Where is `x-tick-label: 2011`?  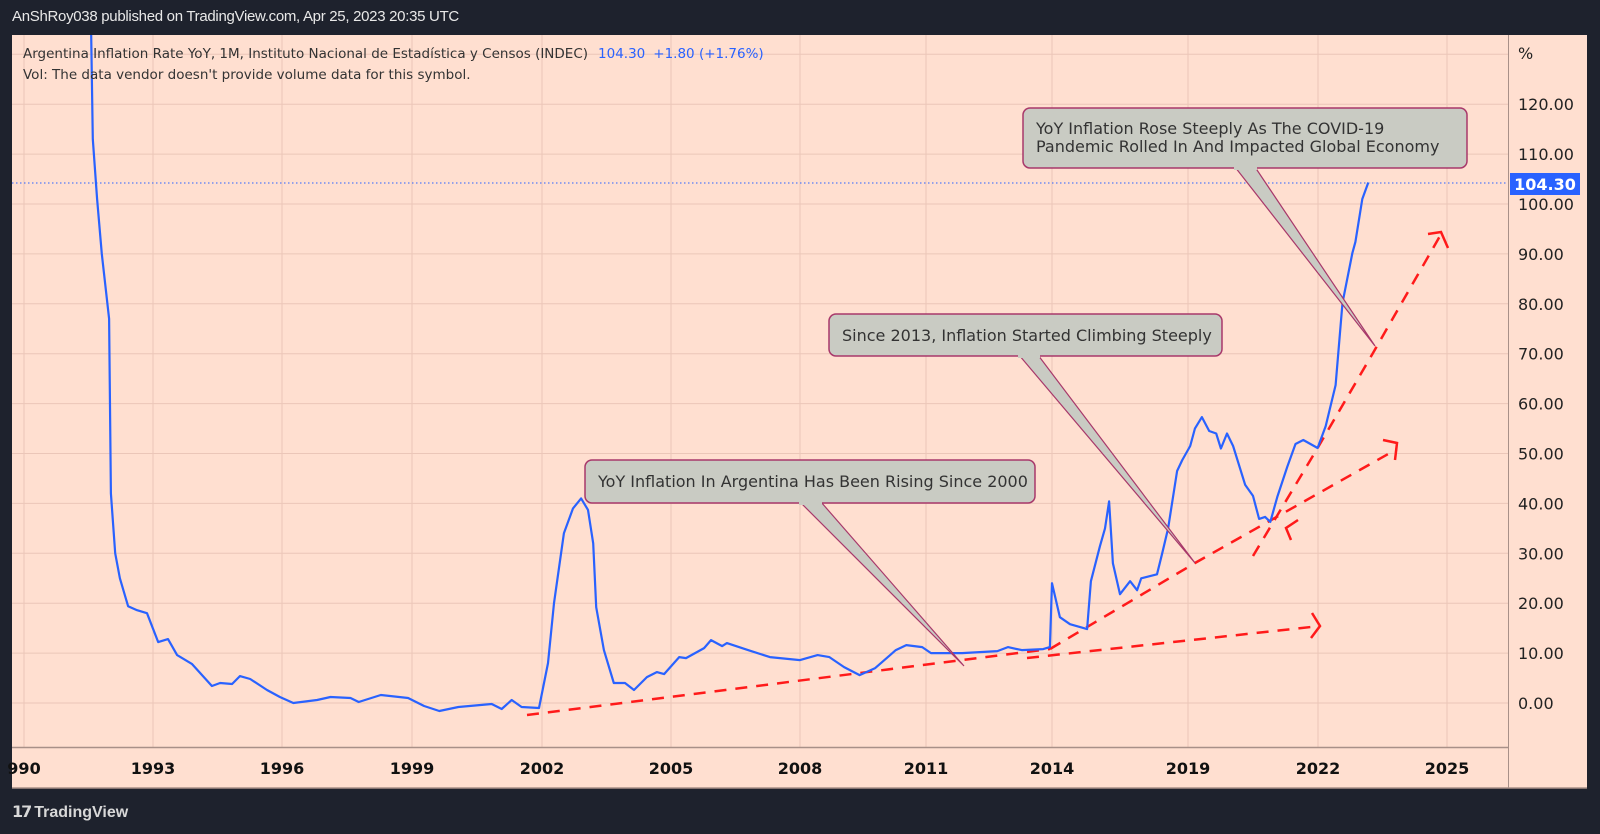
x-tick-label: 2011 is located at coordinates (926, 768).